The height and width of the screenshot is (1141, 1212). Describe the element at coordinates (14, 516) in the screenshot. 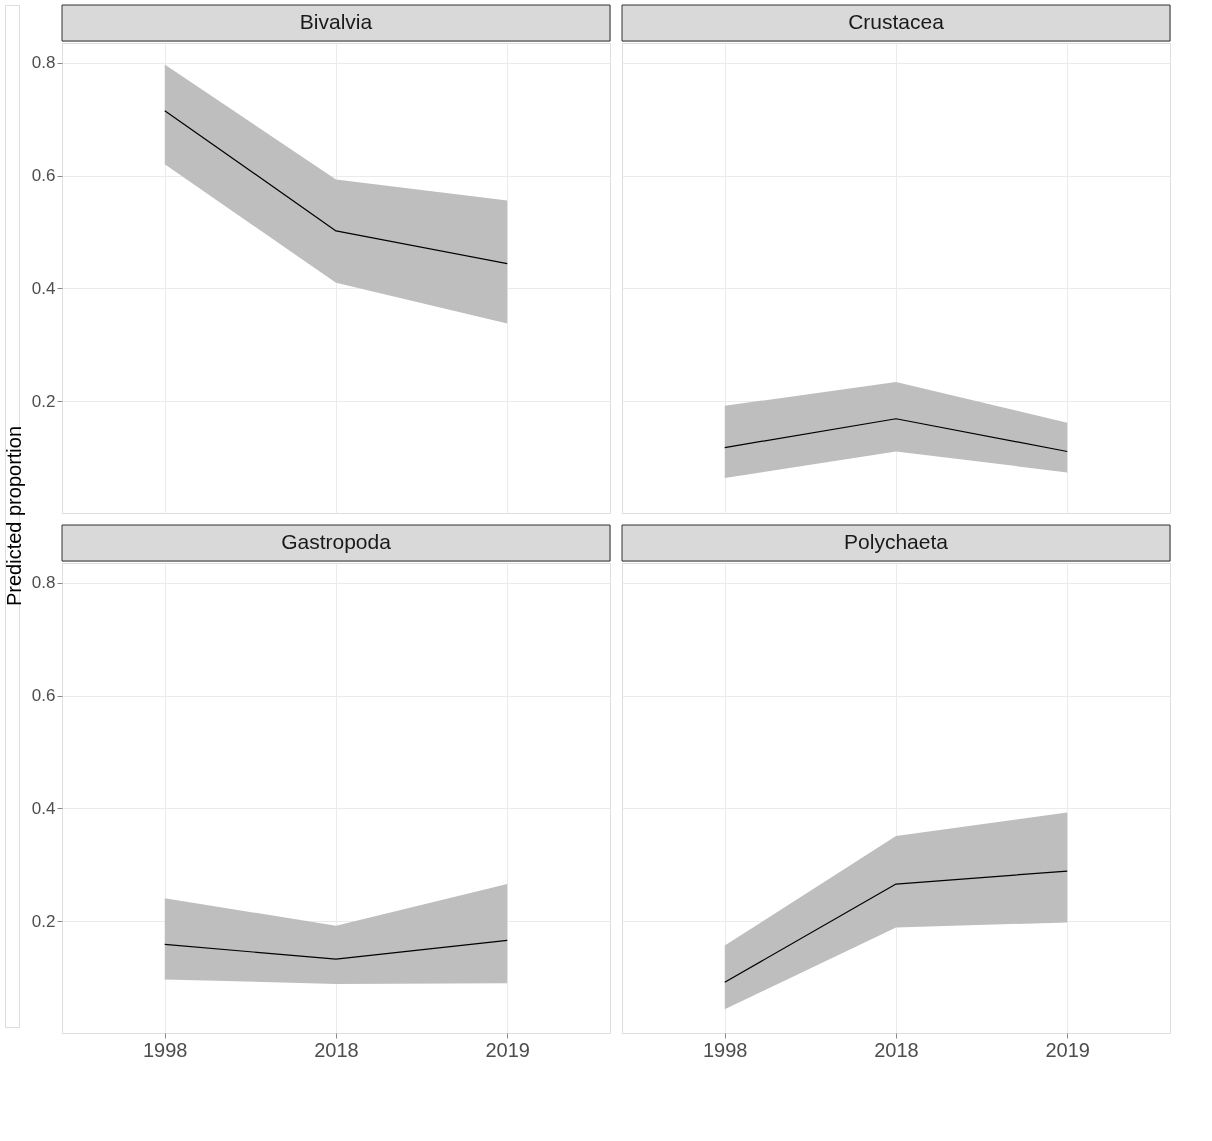

I see `y-axis-title: Predicted proportion` at that location.